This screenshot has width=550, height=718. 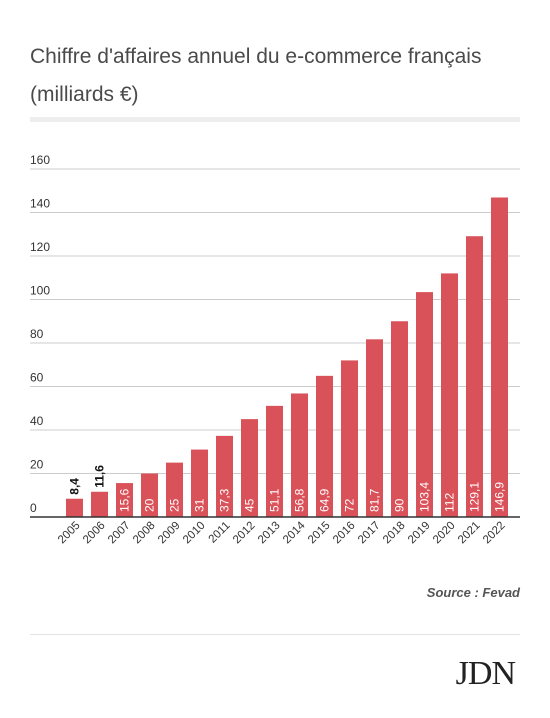 What do you see at coordinates (37, 465) in the screenshot?
I see `y-tick-label: 20` at bounding box center [37, 465].